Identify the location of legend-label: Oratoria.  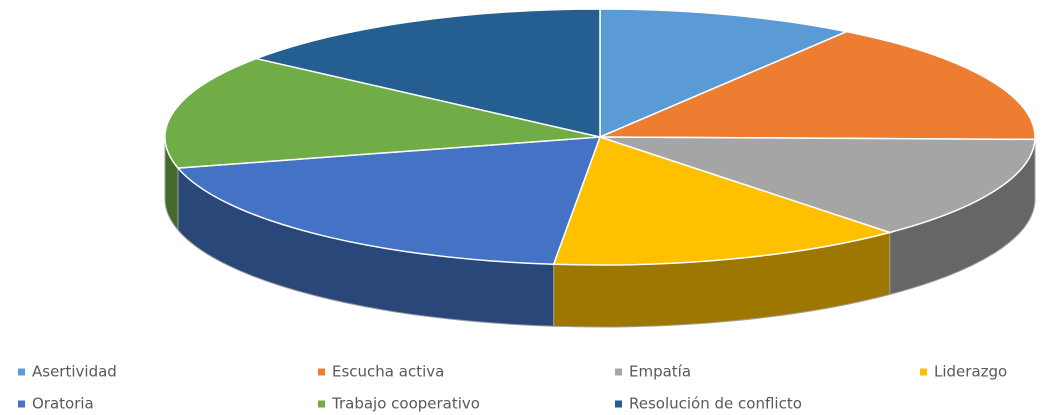
(63, 404).